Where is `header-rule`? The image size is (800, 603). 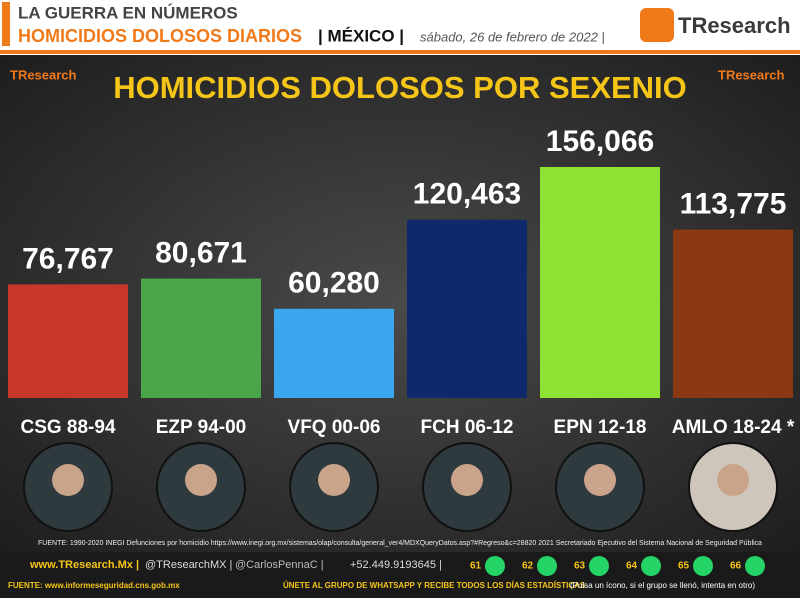
header-rule is located at coordinates (400, 52).